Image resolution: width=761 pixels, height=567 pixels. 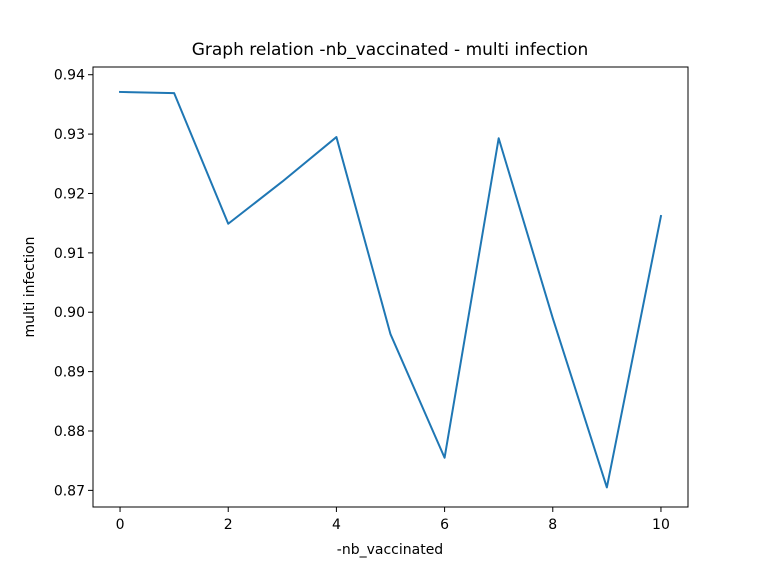 What do you see at coordinates (390, 550) in the screenshot?
I see `x-axis-label: -nb_vaccinated` at bounding box center [390, 550].